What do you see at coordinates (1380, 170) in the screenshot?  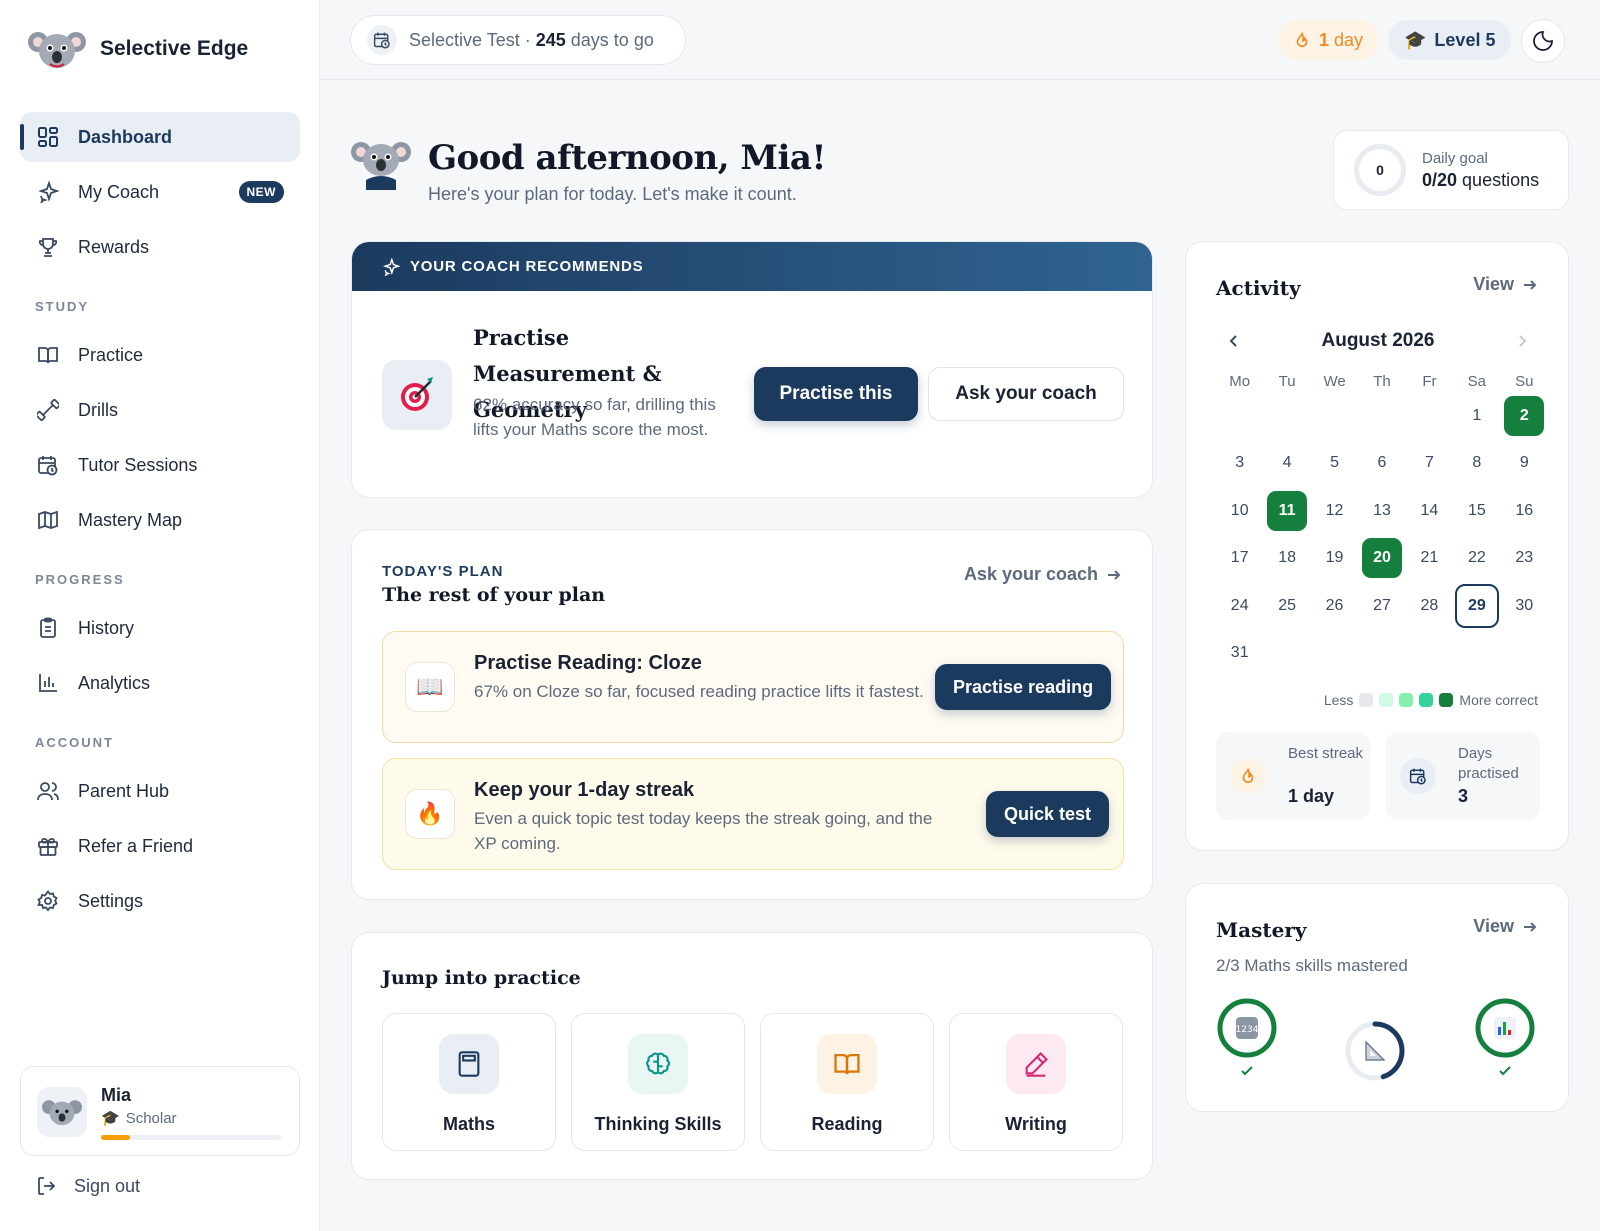 I see `daily-goal-ring: 0` at bounding box center [1380, 170].